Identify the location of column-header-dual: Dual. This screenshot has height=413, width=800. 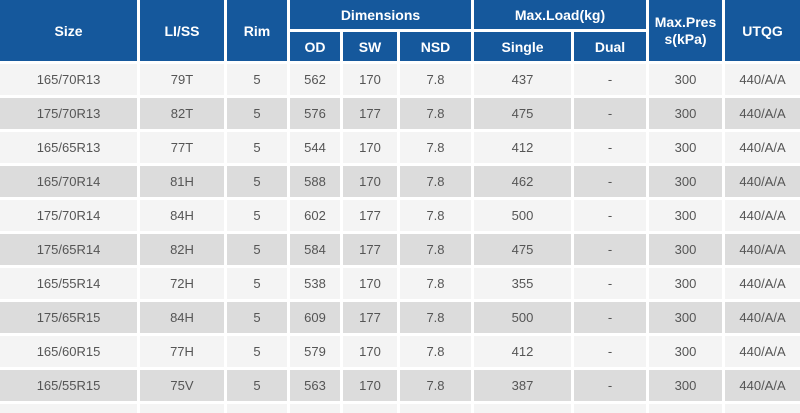
(610, 46).